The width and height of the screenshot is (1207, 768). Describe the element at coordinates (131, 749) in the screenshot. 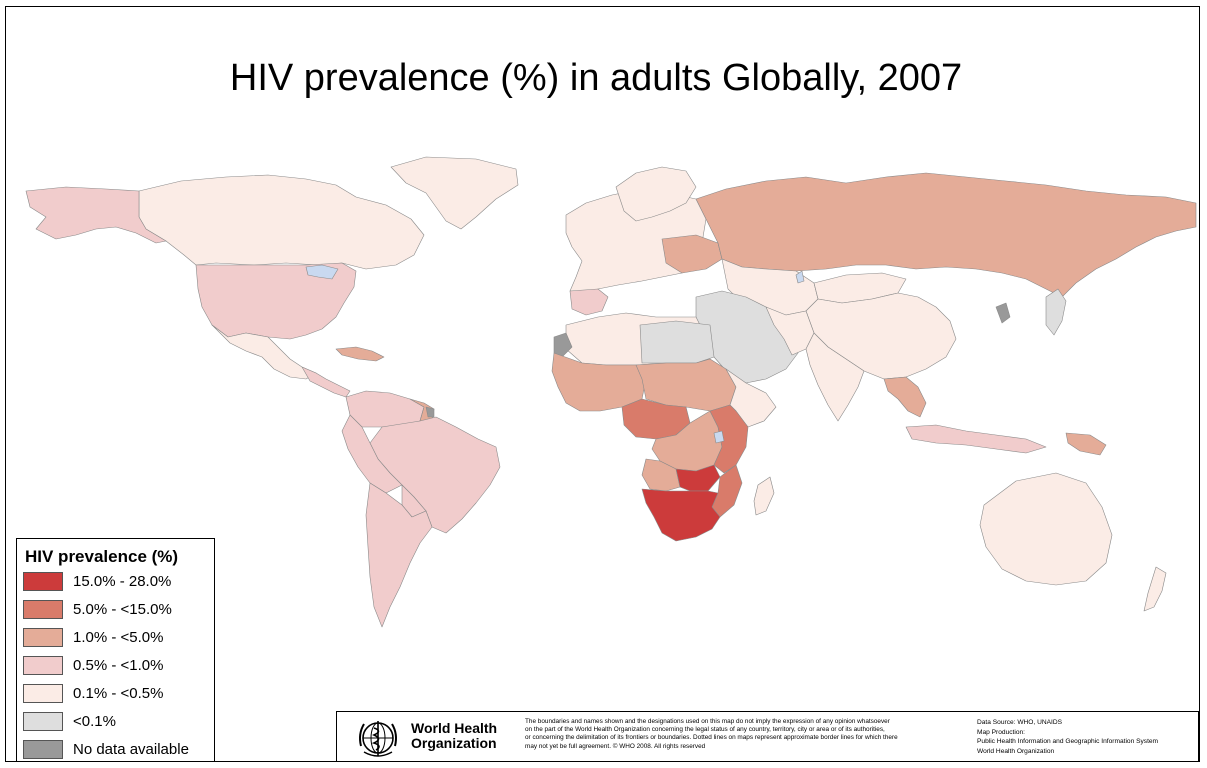

I see `legend-label: No data available` at that location.